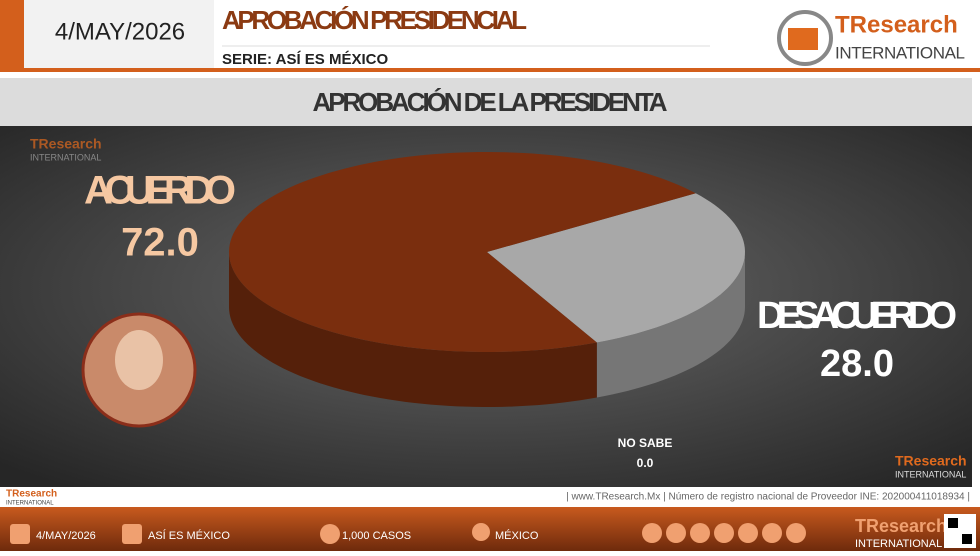 Image resolution: width=980 pixels, height=556 pixels. Describe the element at coordinates (374, 20) in the screenshot. I see `header-title: APROBACIÓN PRESIDENCIAL` at that location.